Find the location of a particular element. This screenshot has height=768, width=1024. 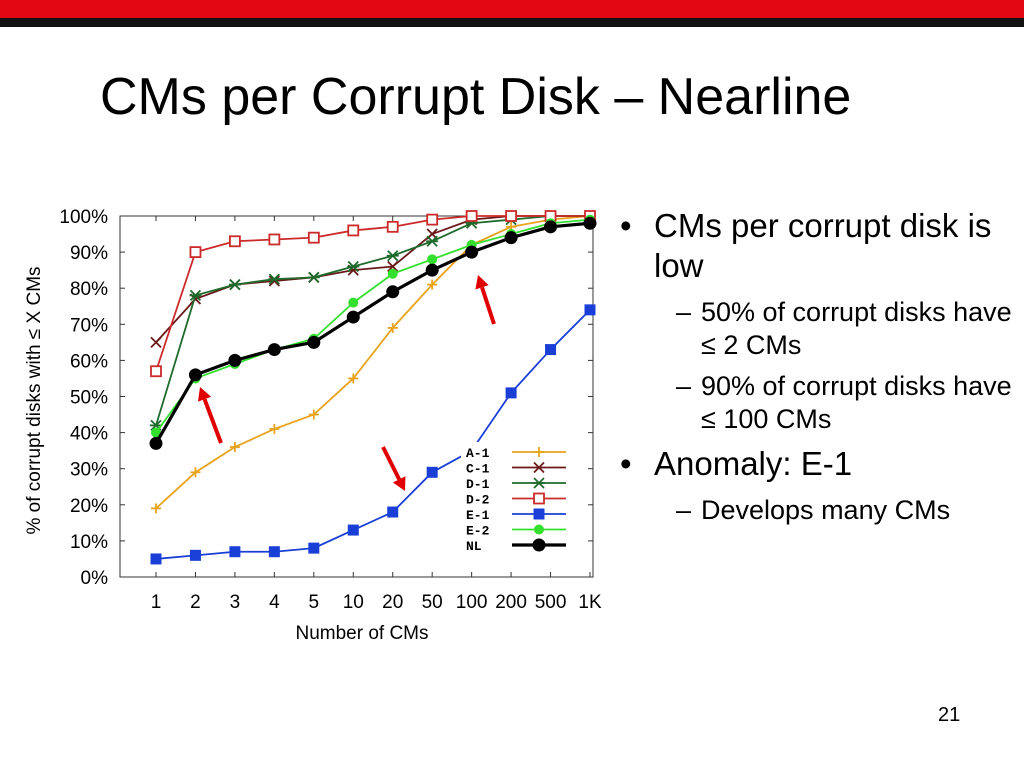

legend-label: E-2 is located at coordinates (478, 531).